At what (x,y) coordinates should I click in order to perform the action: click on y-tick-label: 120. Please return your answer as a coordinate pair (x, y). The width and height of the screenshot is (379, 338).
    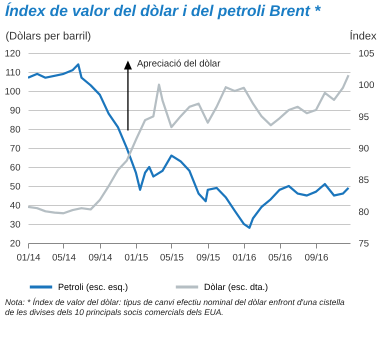
    Looking at the image, I should click on (12, 54).